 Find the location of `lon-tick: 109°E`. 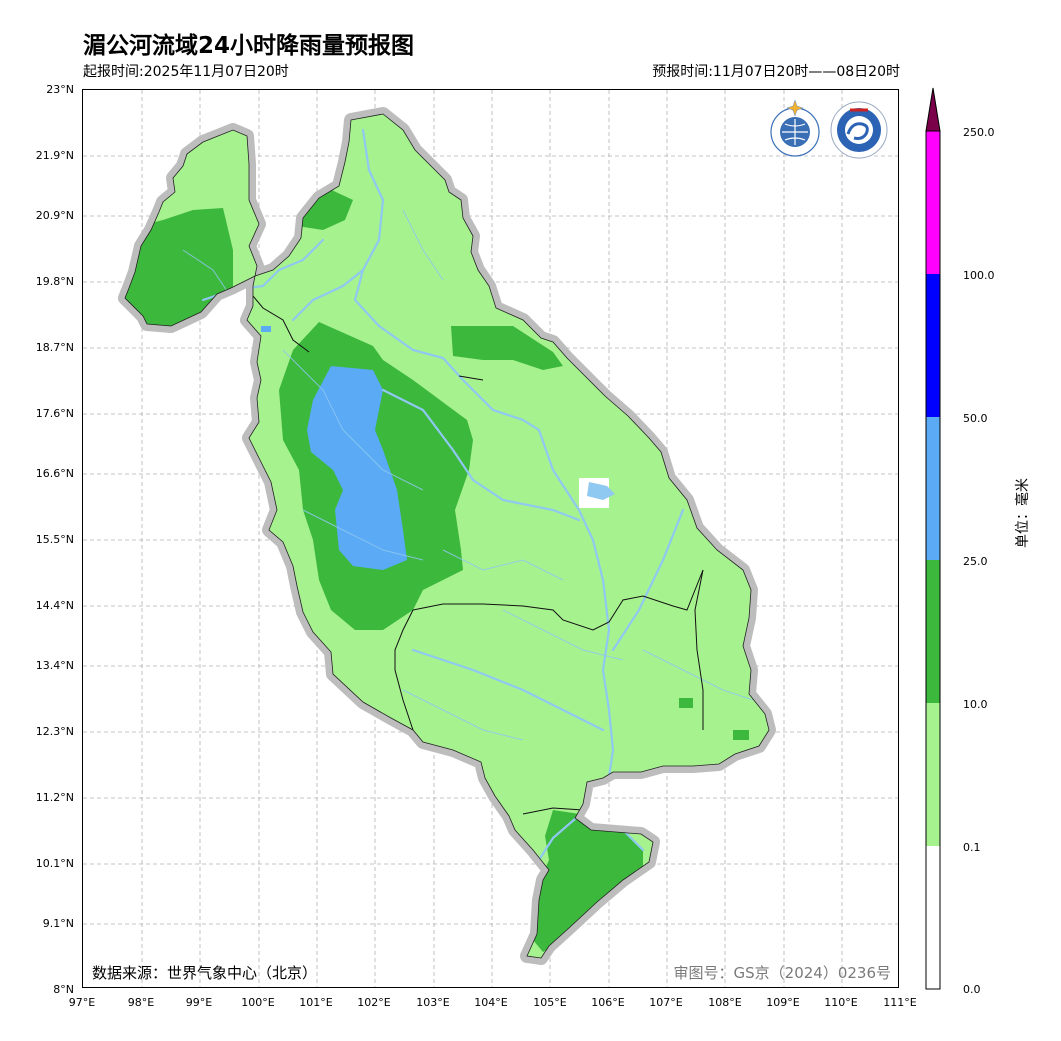

lon-tick: 109°E is located at coordinates (783, 1002).